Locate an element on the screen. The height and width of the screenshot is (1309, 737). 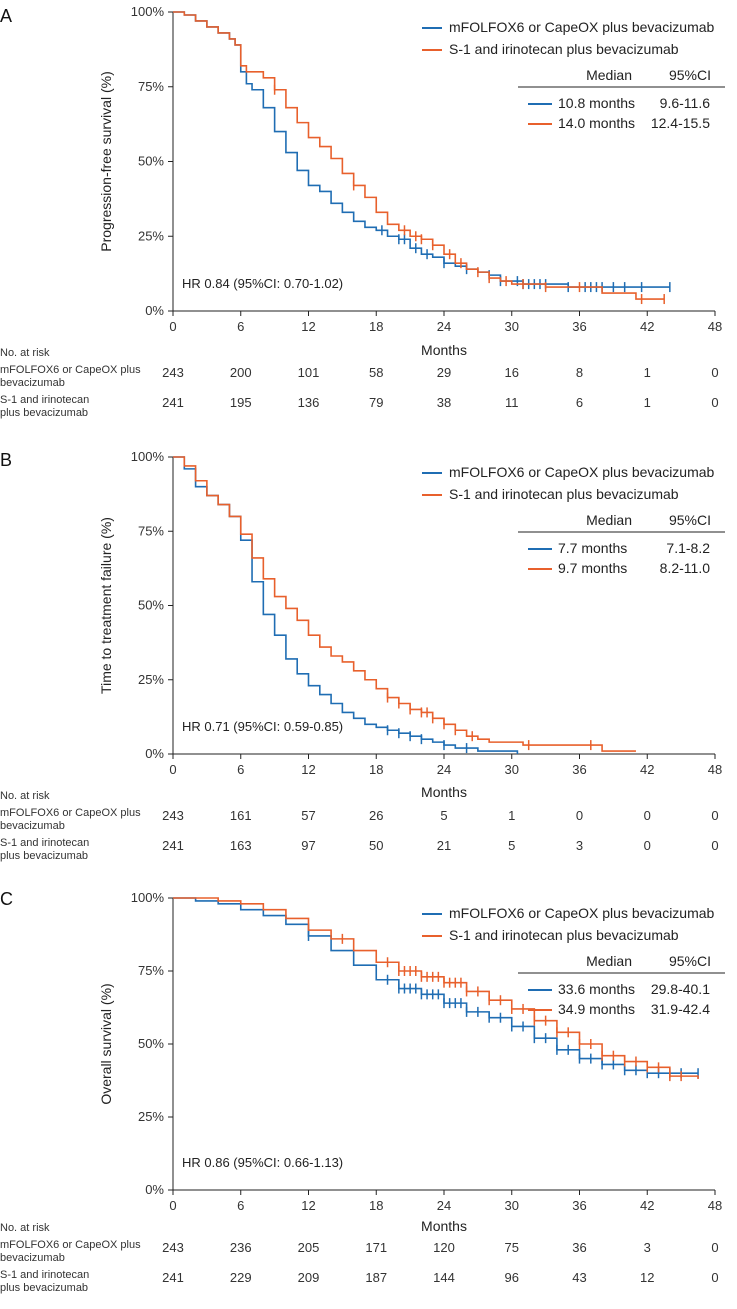
risk-count: 75 is located at coordinates (512, 1247).